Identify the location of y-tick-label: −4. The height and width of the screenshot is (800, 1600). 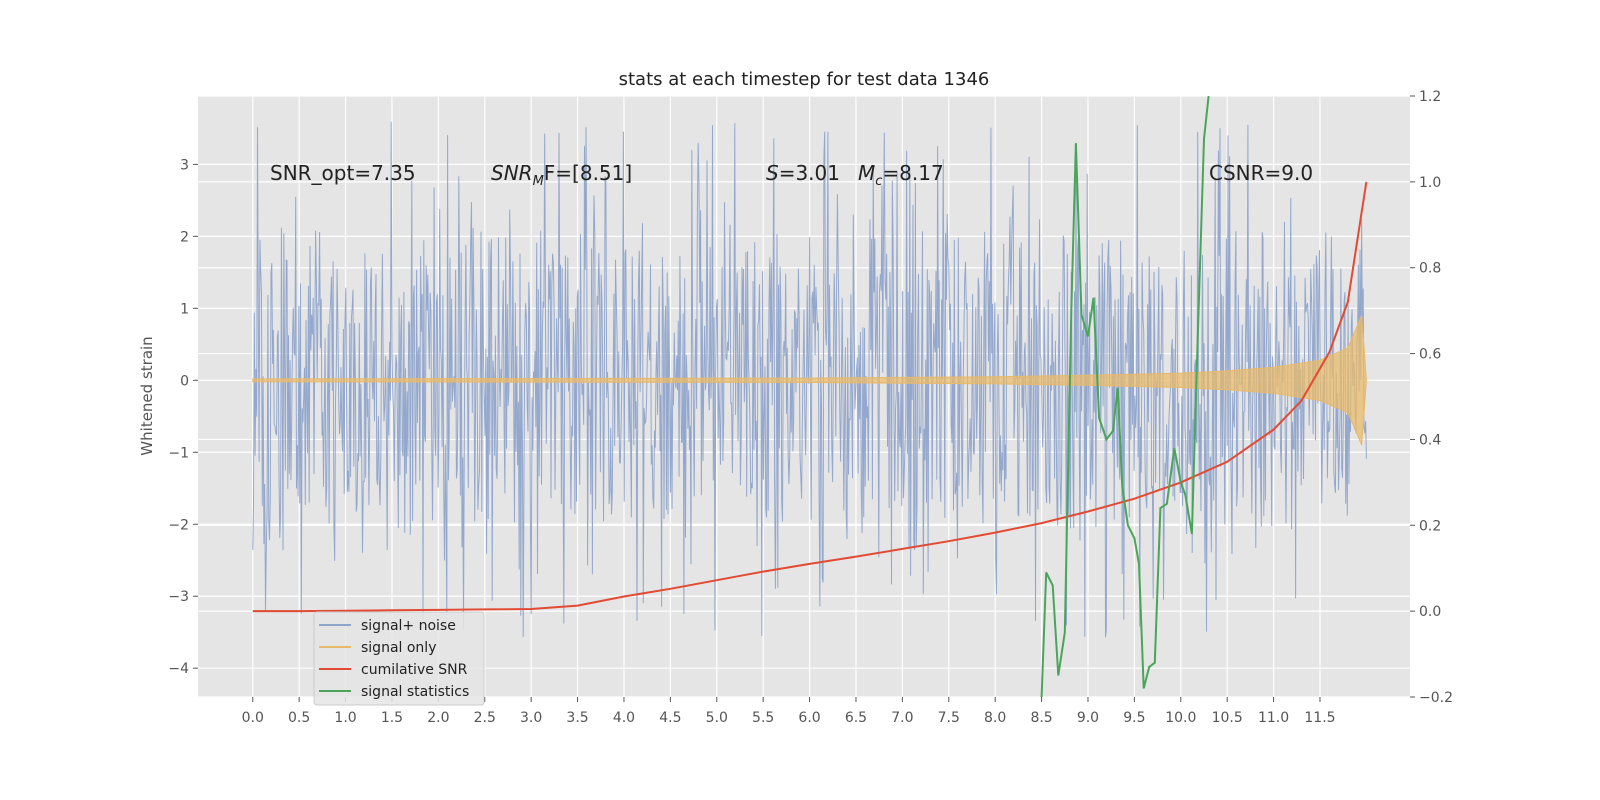
(178, 669).